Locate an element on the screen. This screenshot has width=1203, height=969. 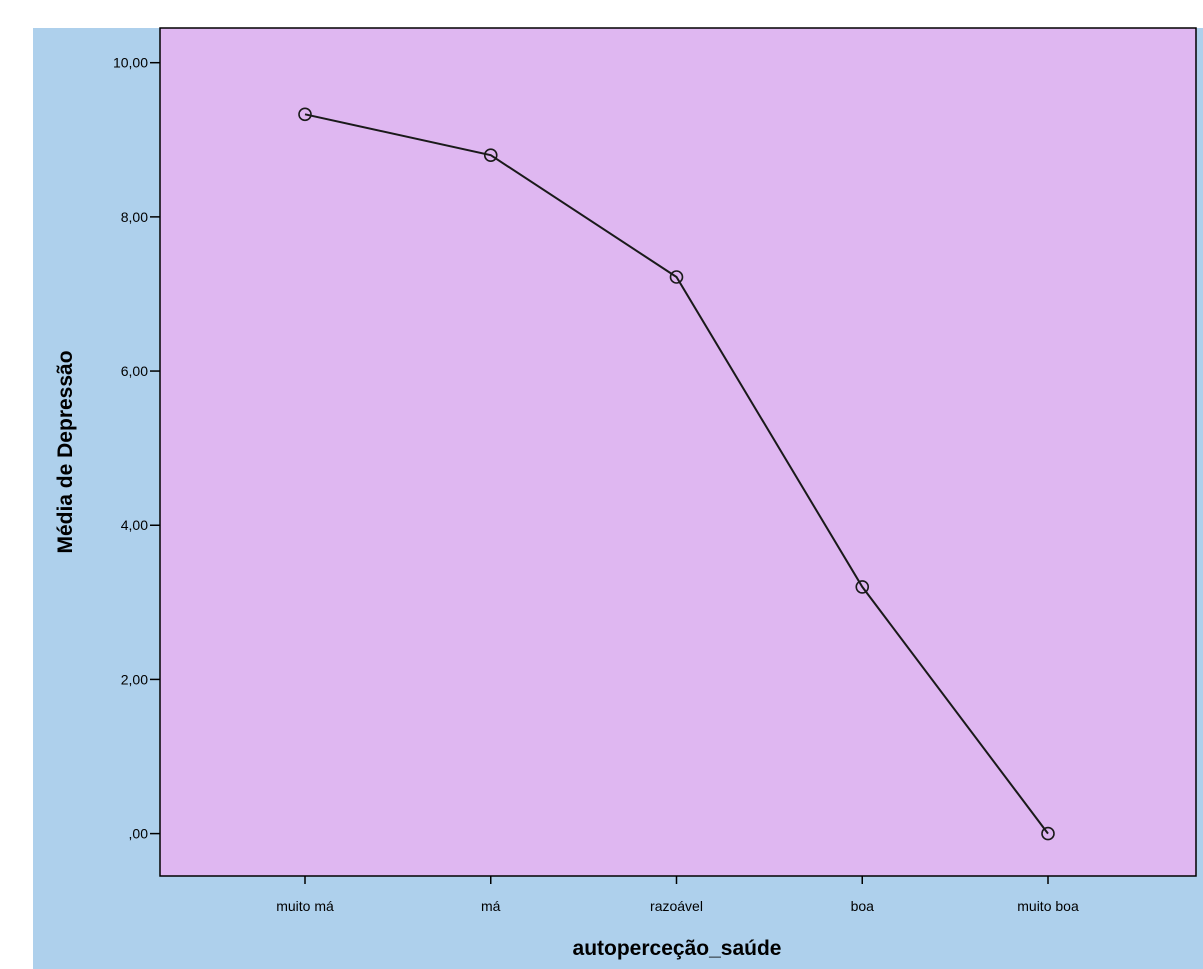
y-tick-label: 8,00 is located at coordinates (134, 217).